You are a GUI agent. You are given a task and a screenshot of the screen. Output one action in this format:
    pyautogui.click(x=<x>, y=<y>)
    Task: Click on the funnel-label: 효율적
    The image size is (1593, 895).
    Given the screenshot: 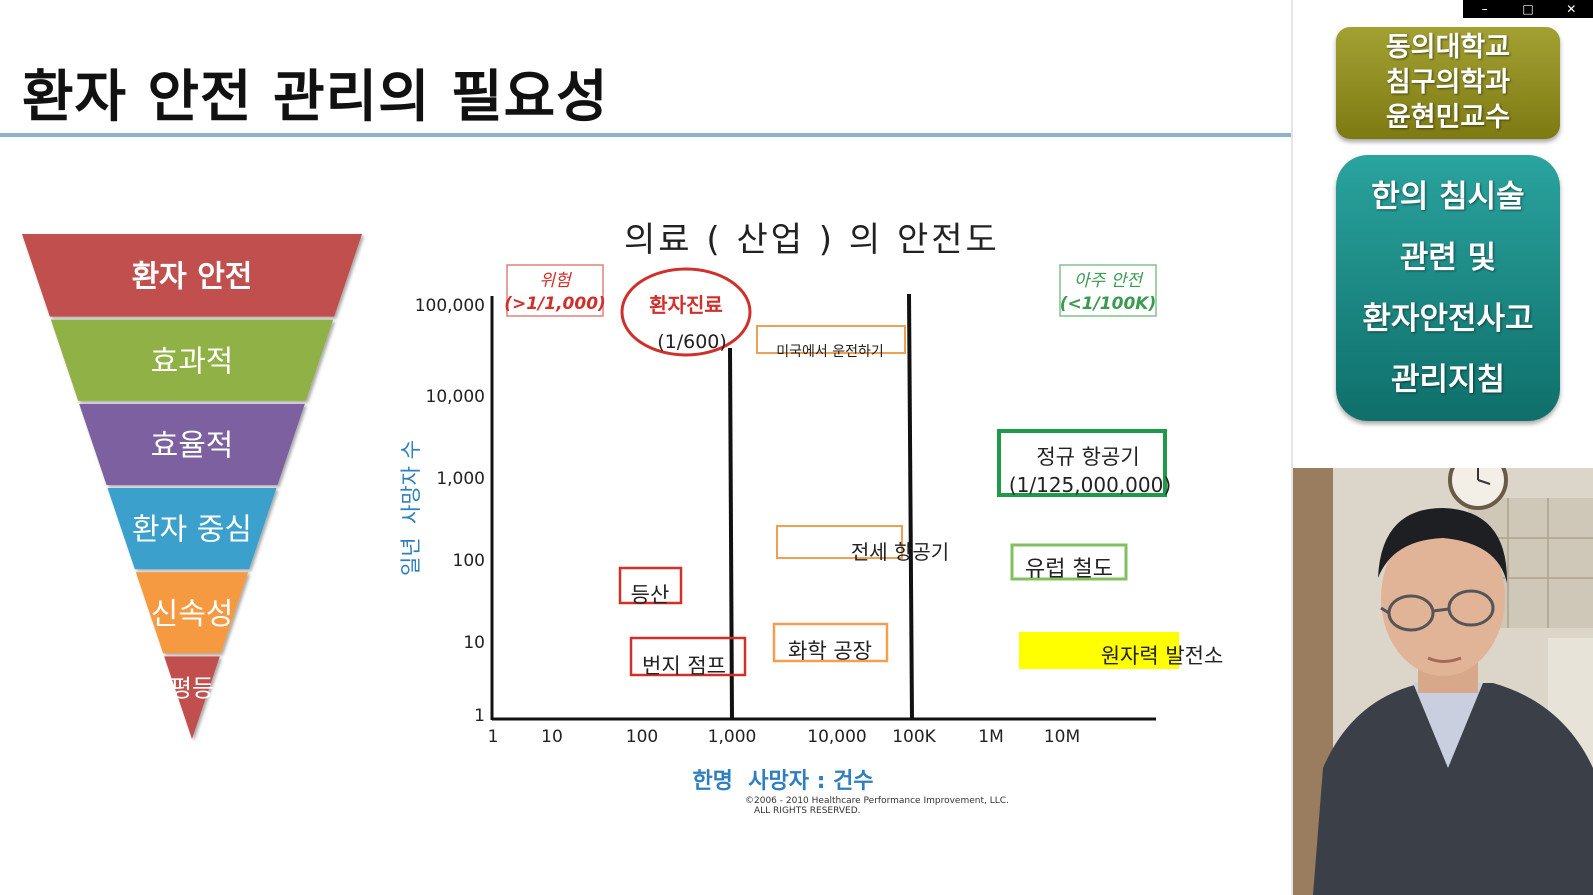 What is the action you would take?
    pyautogui.click(x=192, y=445)
    